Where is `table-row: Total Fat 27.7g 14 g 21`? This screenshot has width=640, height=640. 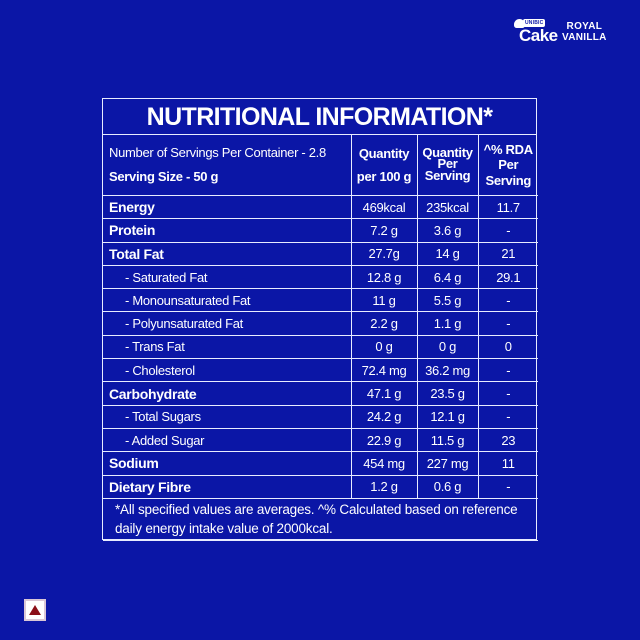
table-row: Total Fat 27.7g 14 g 21 is located at coordinates (320, 253).